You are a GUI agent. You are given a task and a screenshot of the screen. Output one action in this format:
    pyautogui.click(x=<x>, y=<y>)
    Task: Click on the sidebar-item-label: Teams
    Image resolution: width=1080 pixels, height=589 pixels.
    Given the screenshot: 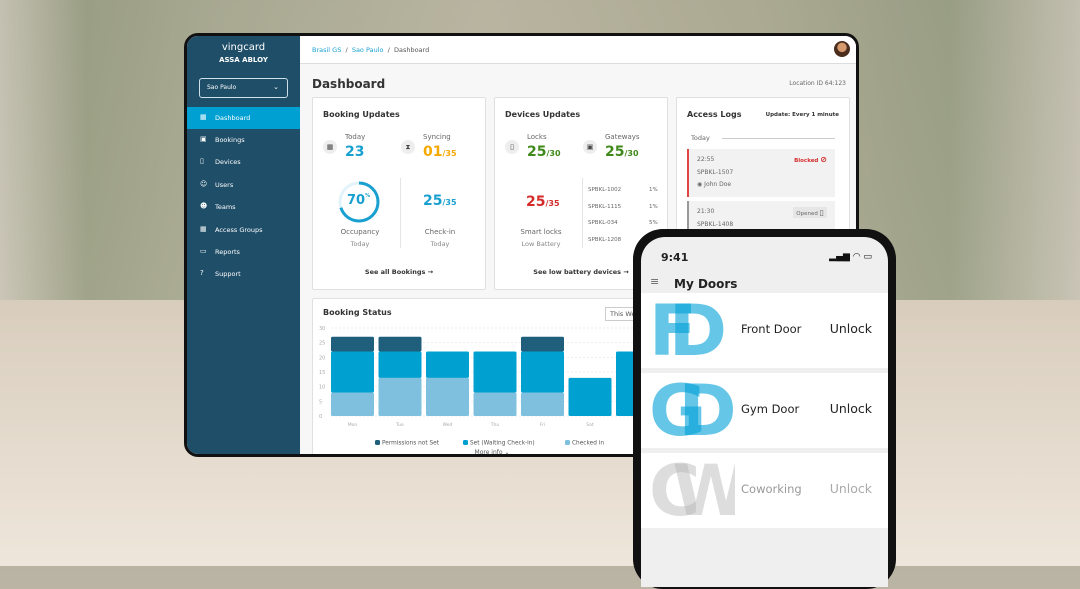 What is the action you would take?
    pyautogui.click(x=225, y=207)
    